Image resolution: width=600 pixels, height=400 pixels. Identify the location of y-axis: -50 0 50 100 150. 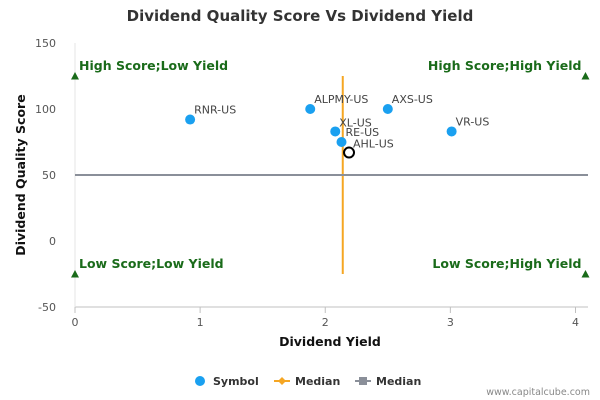
(45, 175).